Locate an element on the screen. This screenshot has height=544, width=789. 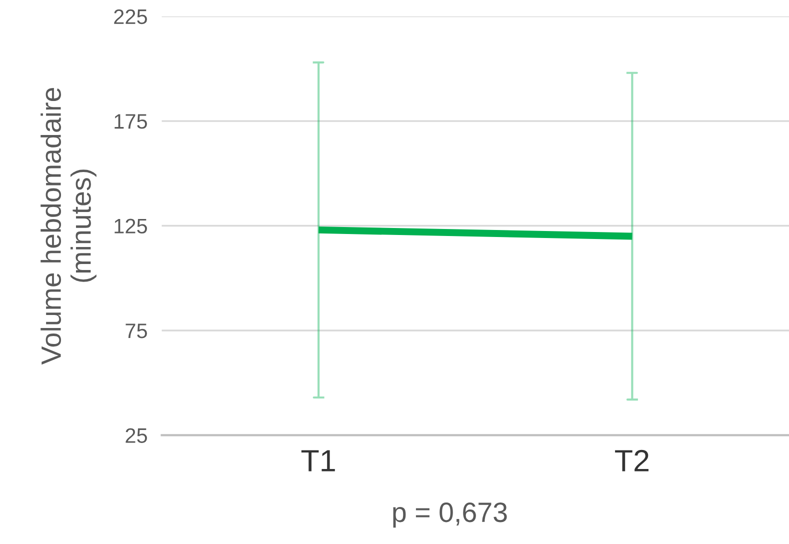
y-tick-label: 125 is located at coordinates (130, 226).